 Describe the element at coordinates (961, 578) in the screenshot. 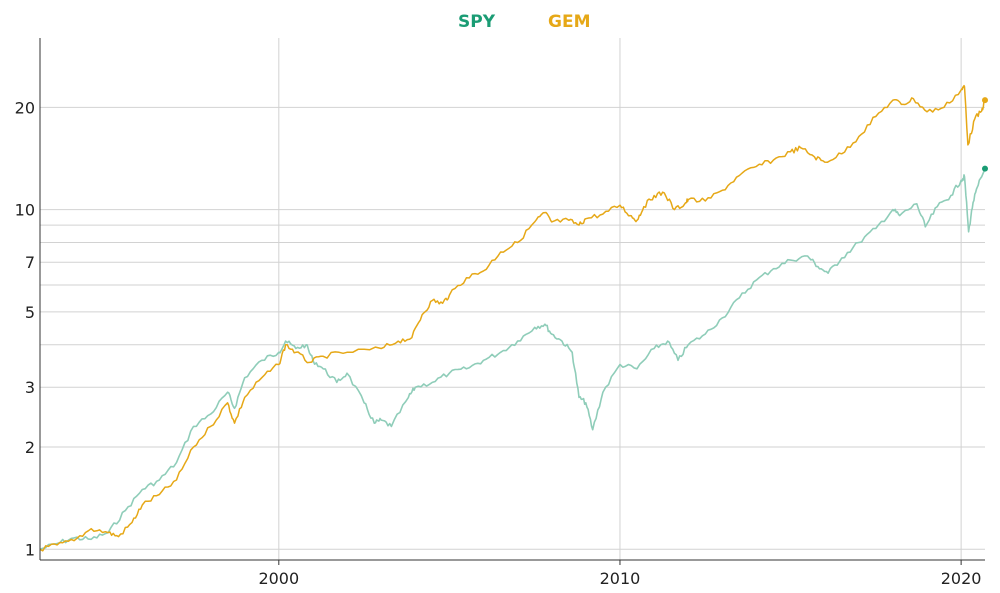

I see `x-tick-label: 2020` at that location.